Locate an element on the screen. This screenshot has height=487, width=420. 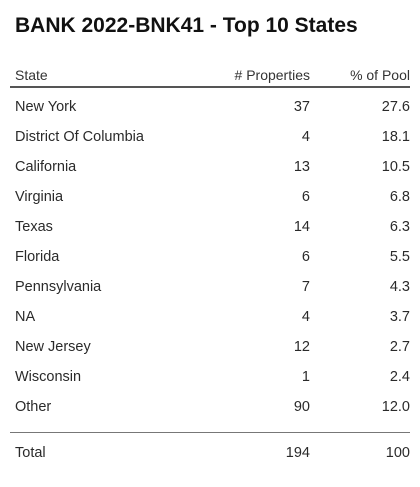
column-header-pool: % of Pool is located at coordinates (380, 75).